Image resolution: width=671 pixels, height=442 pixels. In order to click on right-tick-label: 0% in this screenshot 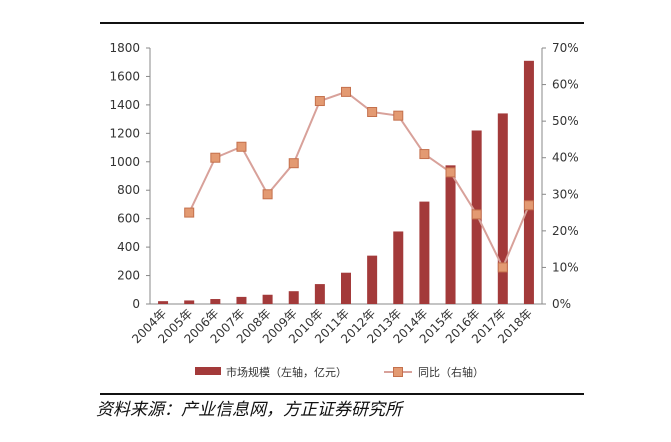, I will do `click(561, 304)`.